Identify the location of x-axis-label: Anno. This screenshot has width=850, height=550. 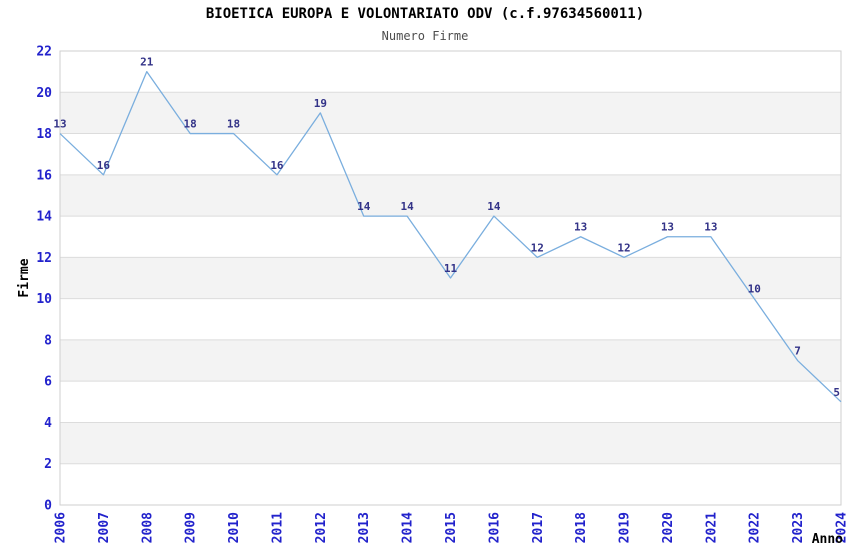
(827, 539).